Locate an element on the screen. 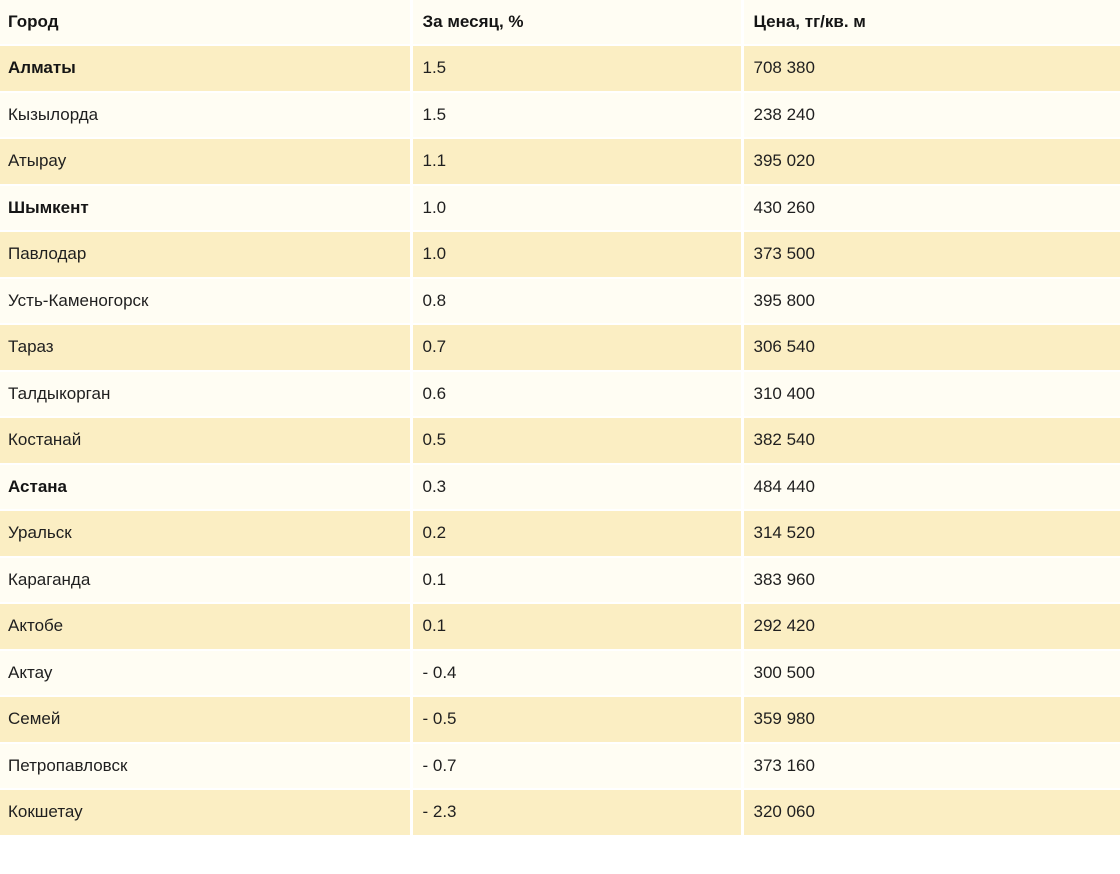  table-row: Семей - 0.5 359 980 is located at coordinates (560, 720).